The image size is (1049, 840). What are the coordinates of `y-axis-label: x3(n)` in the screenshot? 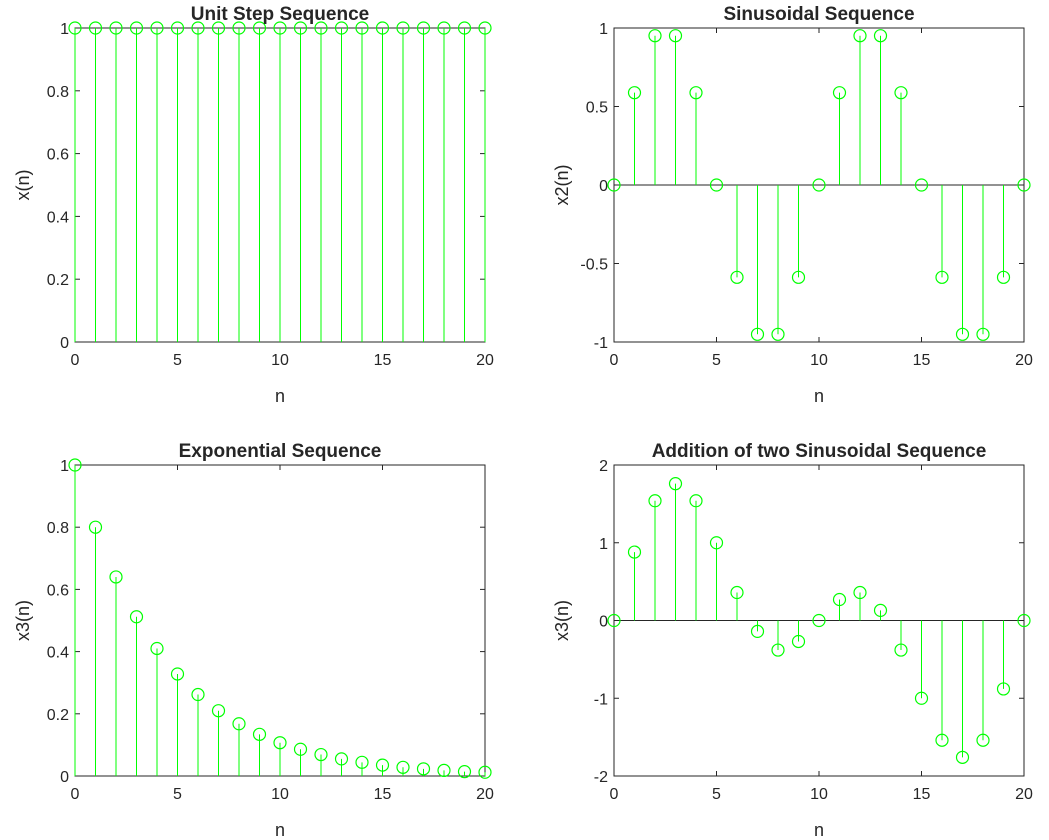 It's located at (562, 620).